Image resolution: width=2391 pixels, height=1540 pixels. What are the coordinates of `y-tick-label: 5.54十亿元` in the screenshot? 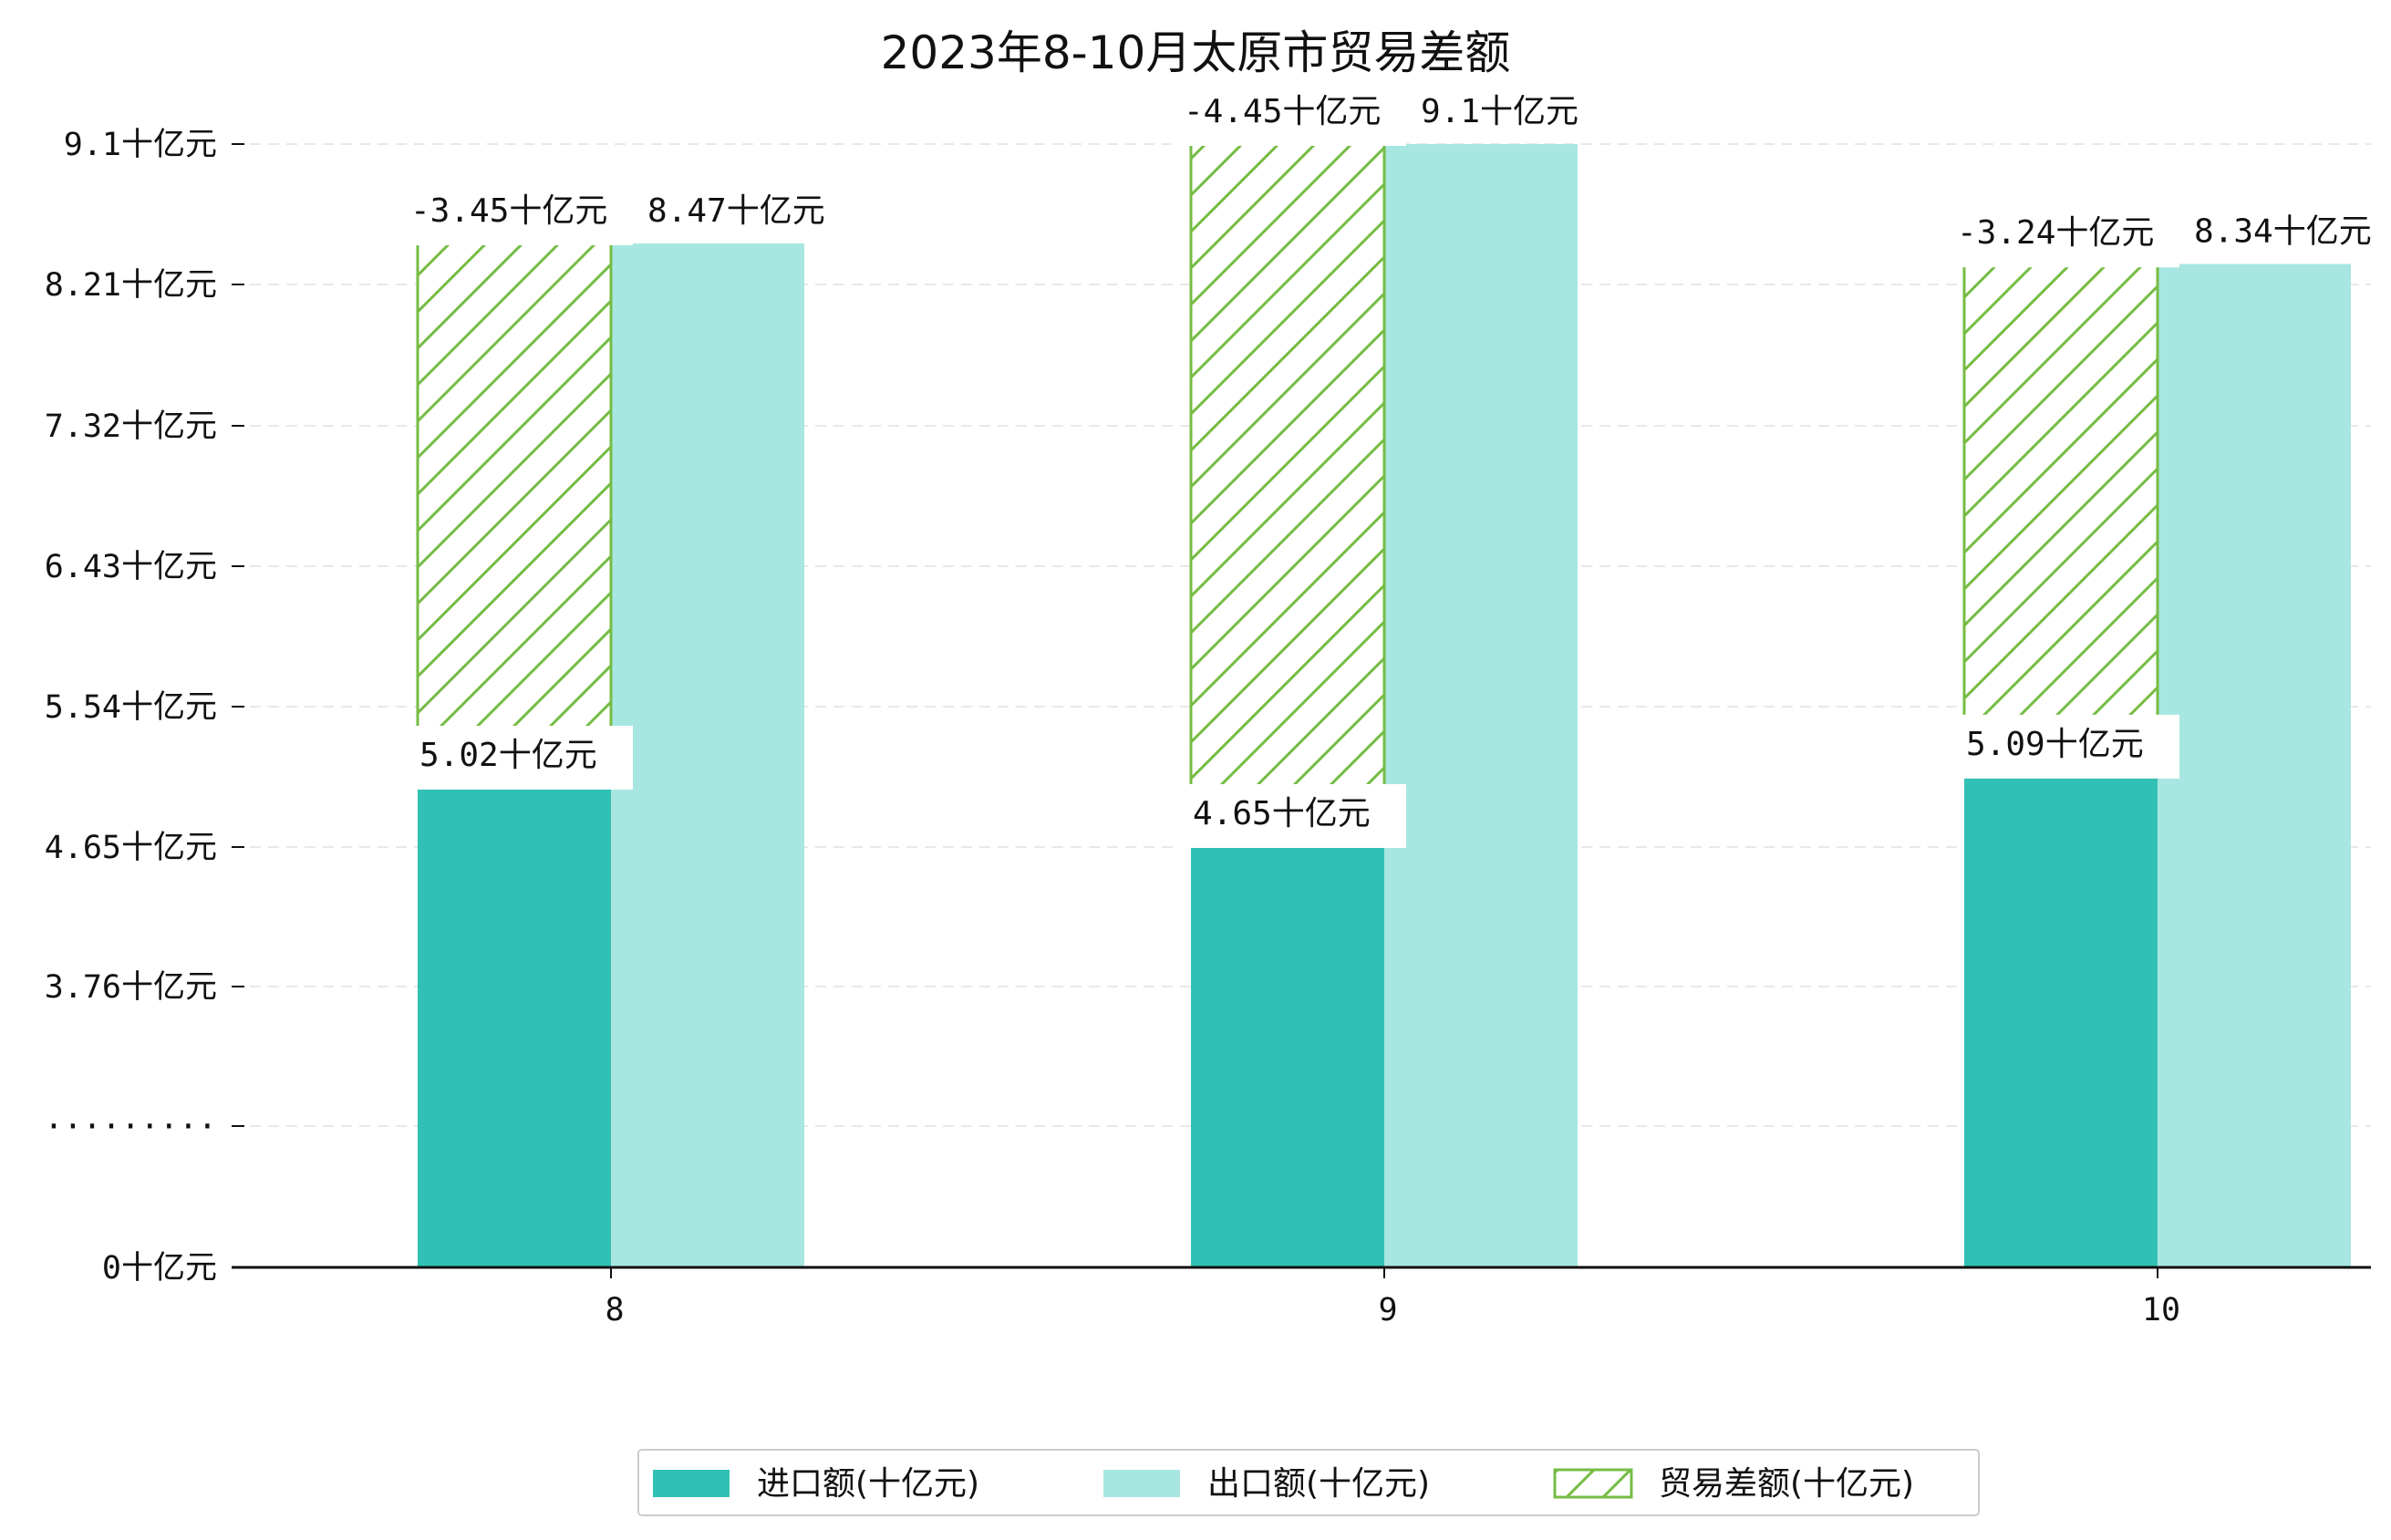 It's located at (131, 707).